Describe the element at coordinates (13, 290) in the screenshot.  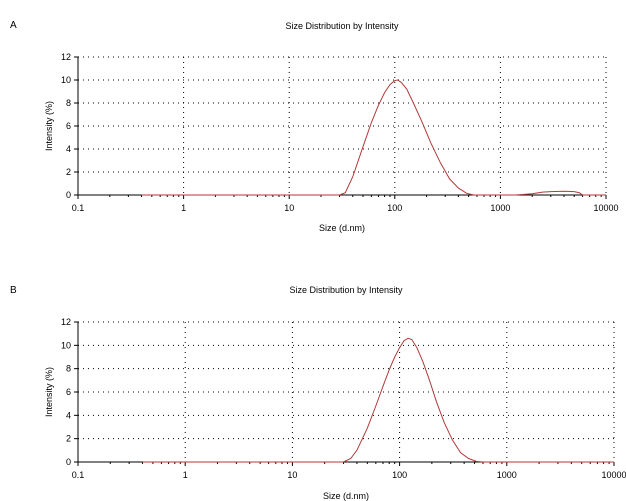
I see `panel-letter-b: B` at that location.